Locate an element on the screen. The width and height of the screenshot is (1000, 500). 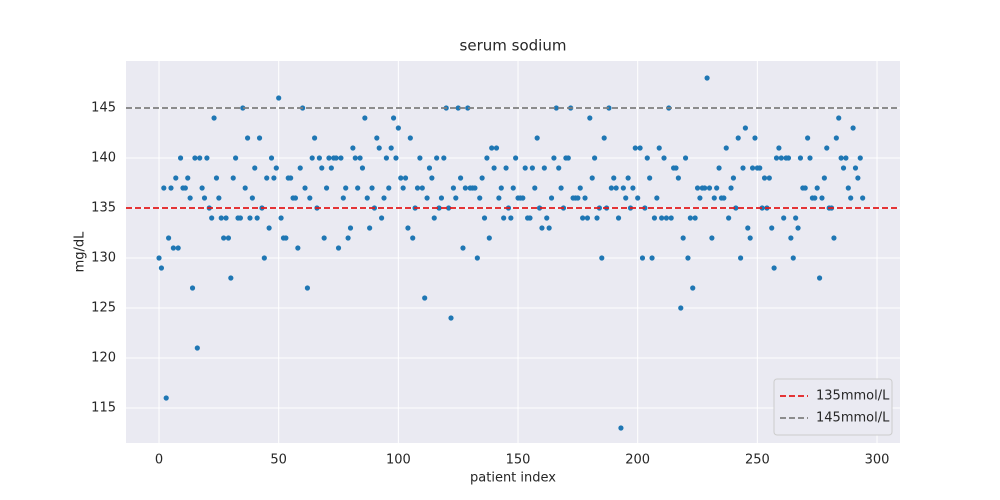
legend-box is located at coordinates (833, 407).